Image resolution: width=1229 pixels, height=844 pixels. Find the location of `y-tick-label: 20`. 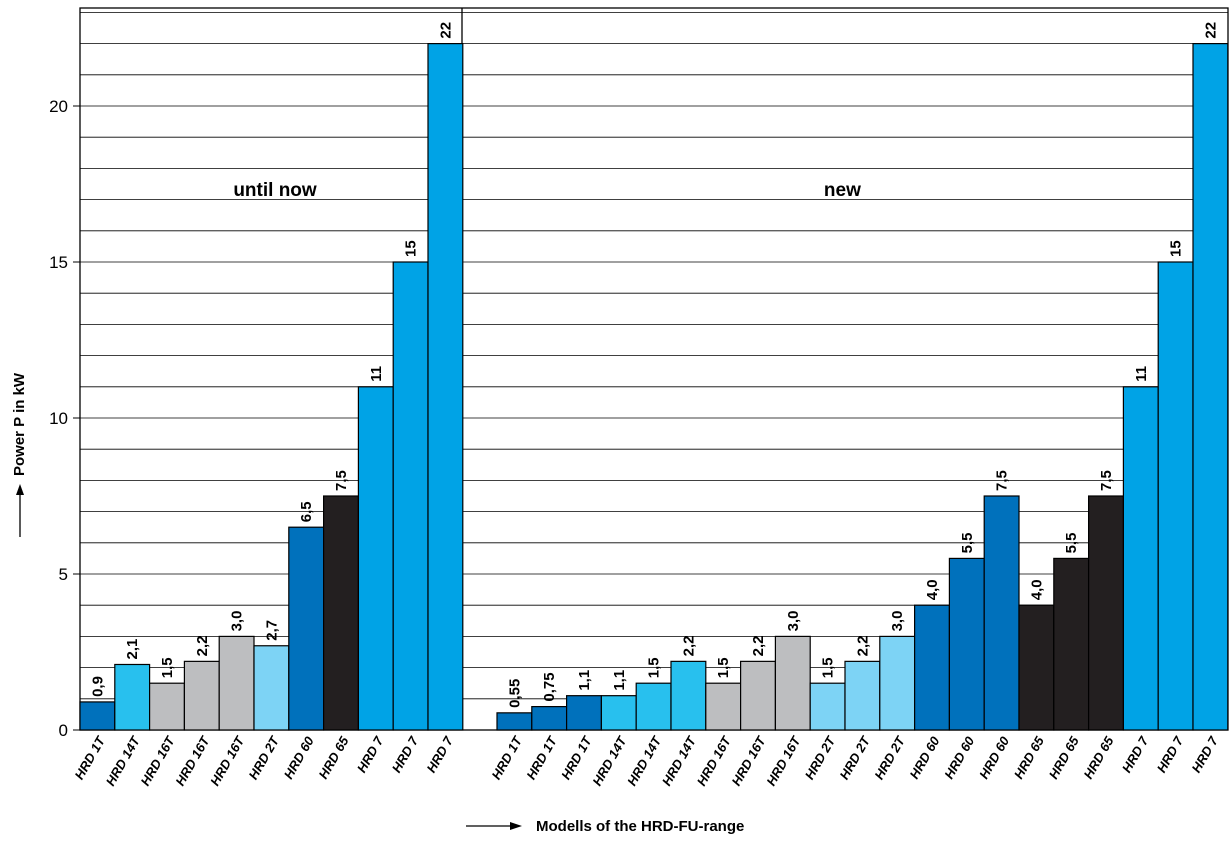

y-tick-label: 20 is located at coordinates (58, 106).